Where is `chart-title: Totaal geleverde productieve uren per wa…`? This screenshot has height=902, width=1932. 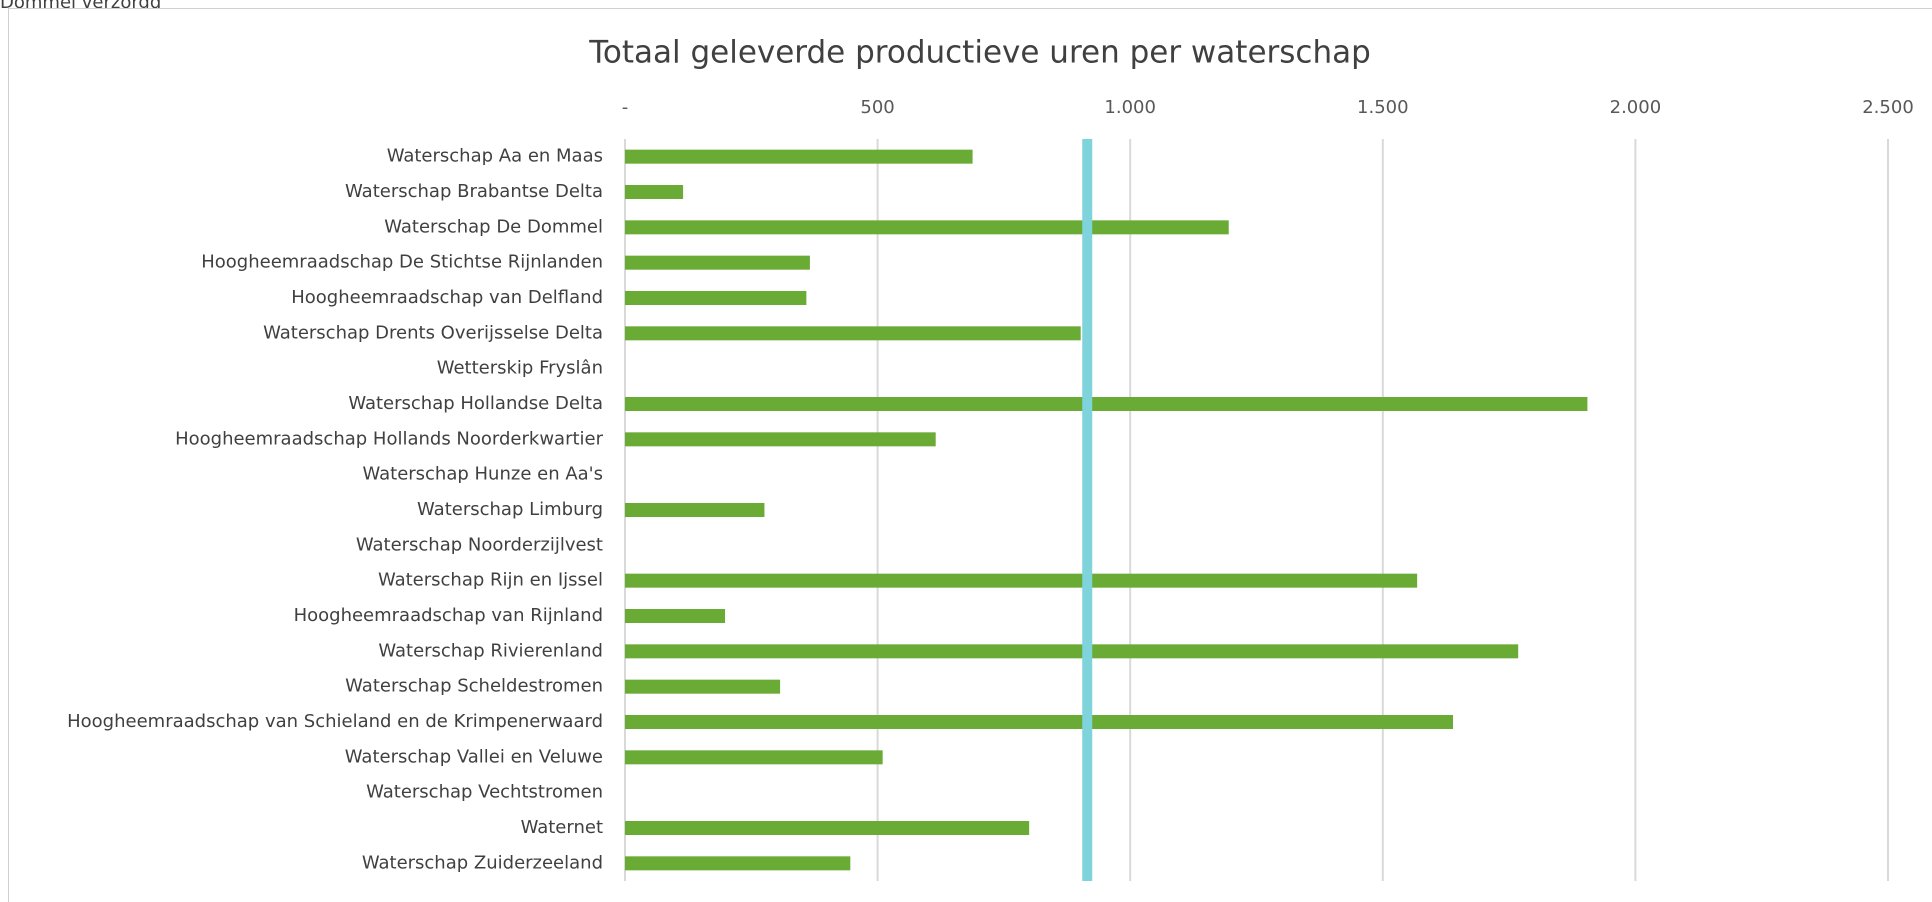 chart-title: Totaal geleverde productieve uren per wa… is located at coordinates (979, 53).